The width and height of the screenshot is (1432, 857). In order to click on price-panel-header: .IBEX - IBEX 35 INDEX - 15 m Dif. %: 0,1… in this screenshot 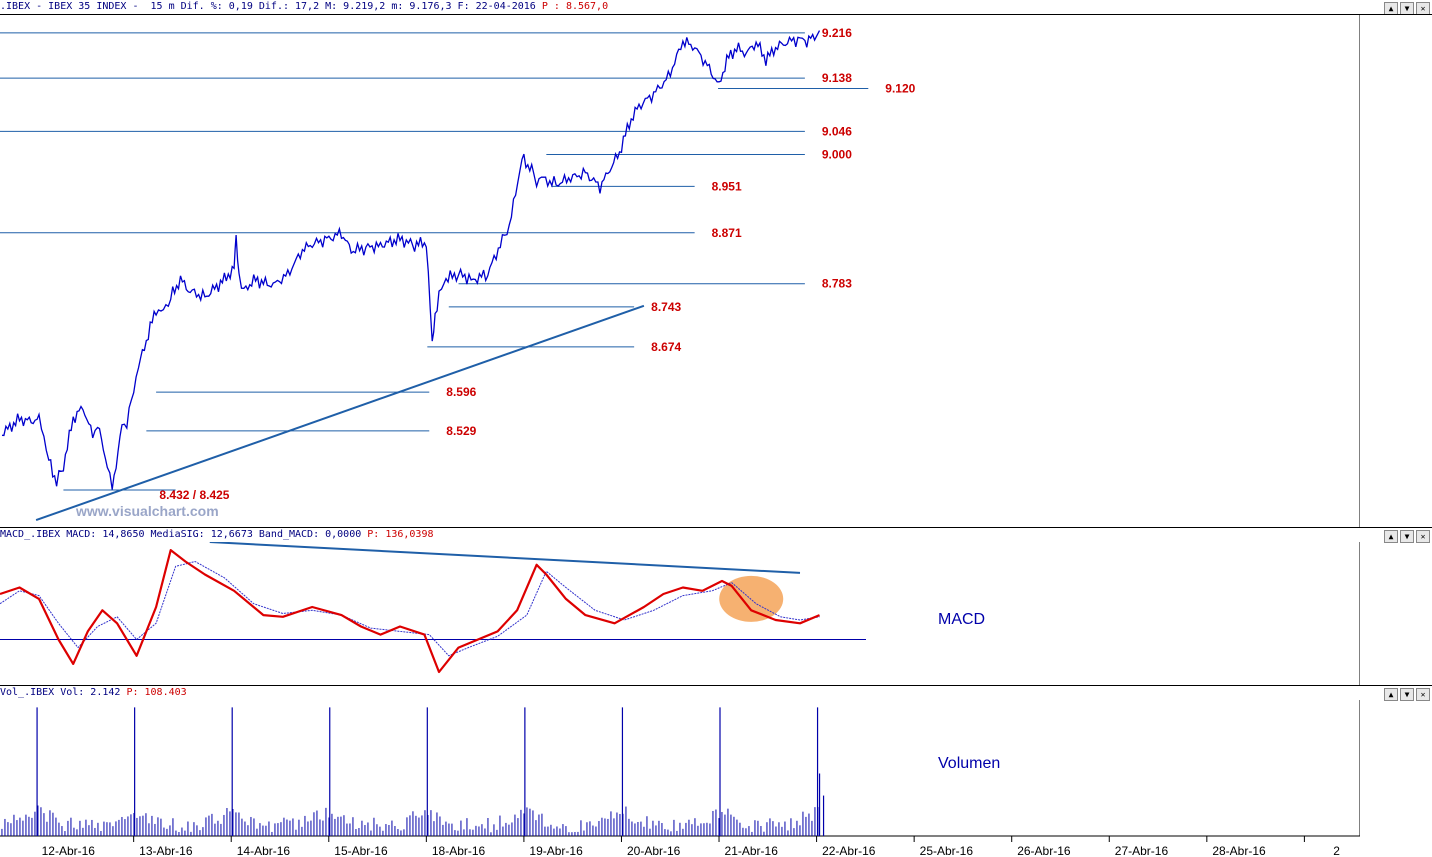, I will do `click(716, 7)`.